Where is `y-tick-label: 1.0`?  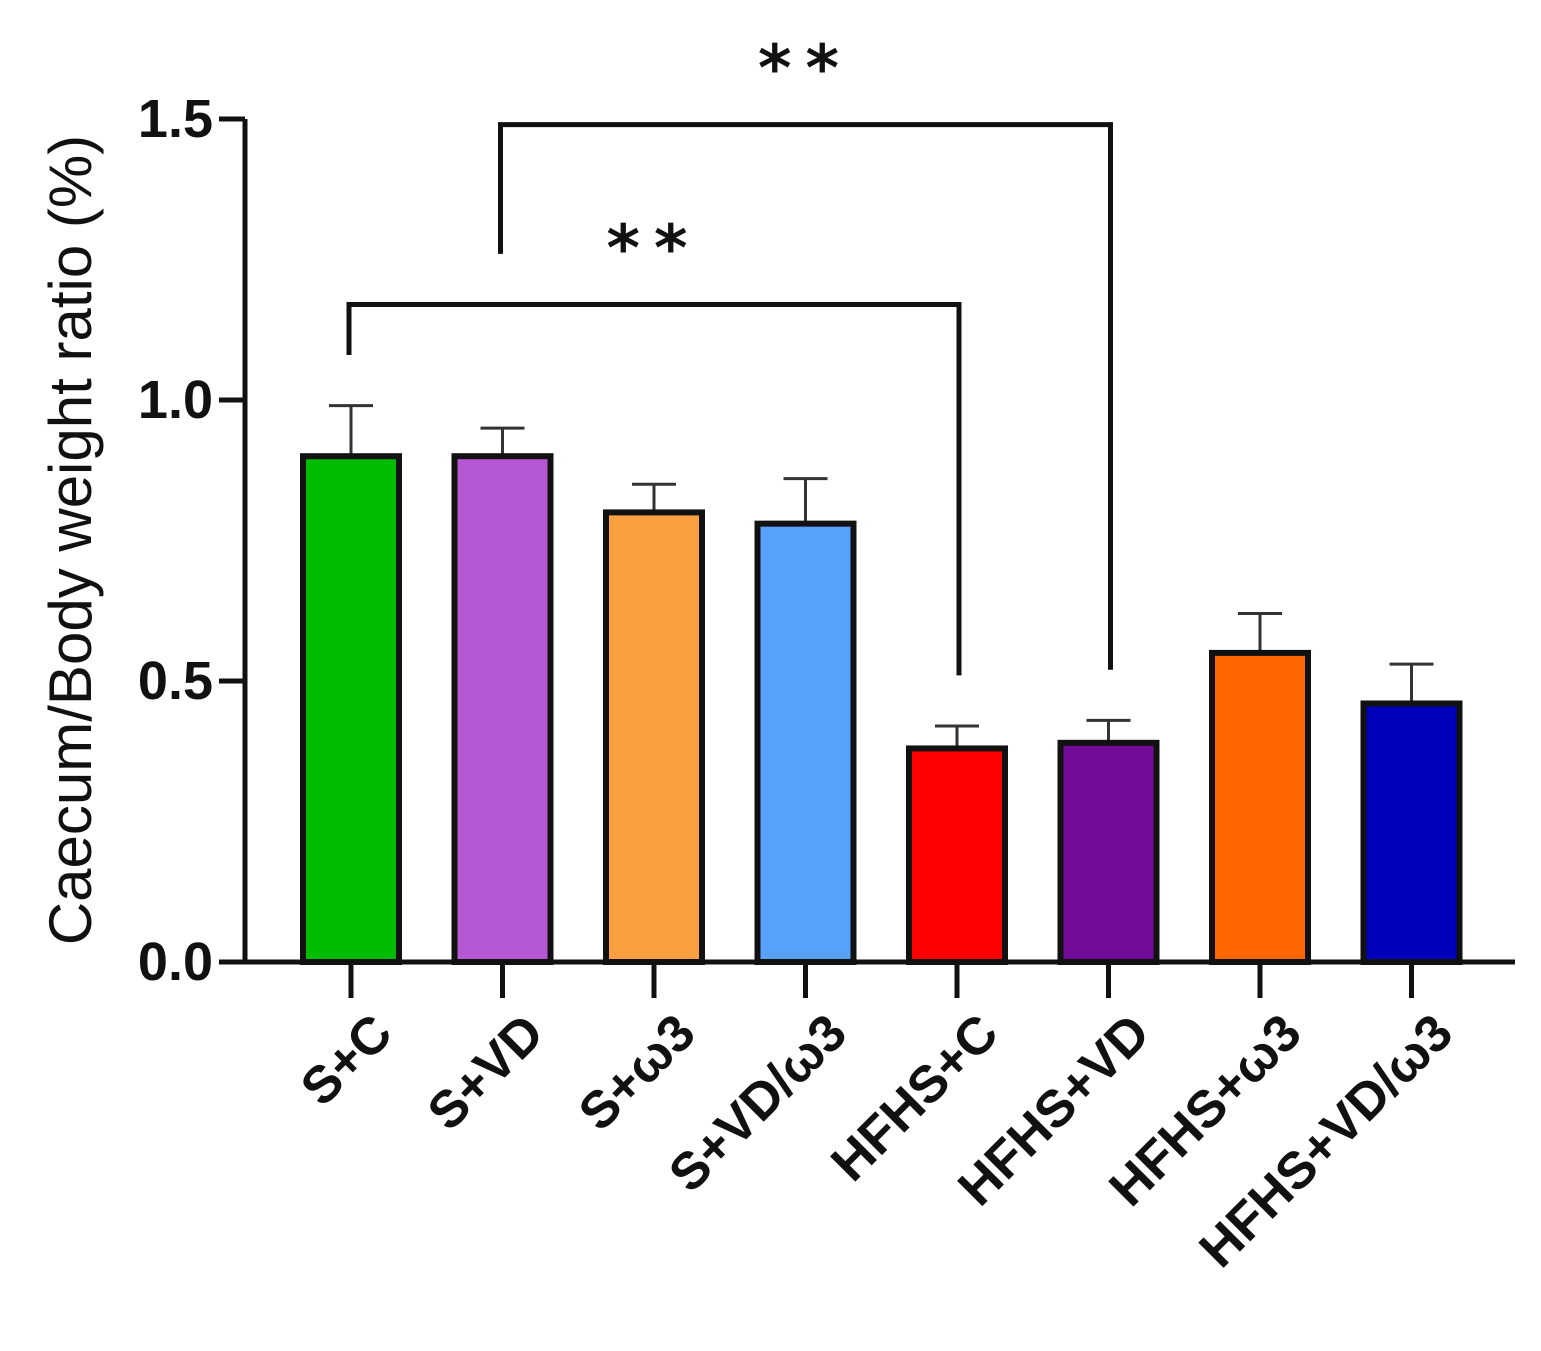
y-tick-label: 1.0 is located at coordinates (175, 400).